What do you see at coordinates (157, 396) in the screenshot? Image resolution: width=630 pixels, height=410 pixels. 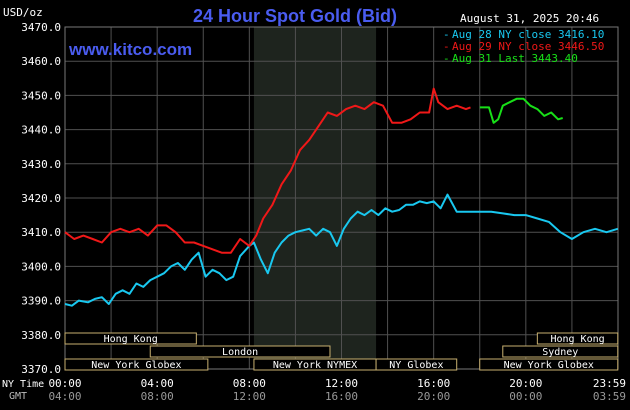 I see `x-tick-label-gmt: 08:00` at bounding box center [157, 396].